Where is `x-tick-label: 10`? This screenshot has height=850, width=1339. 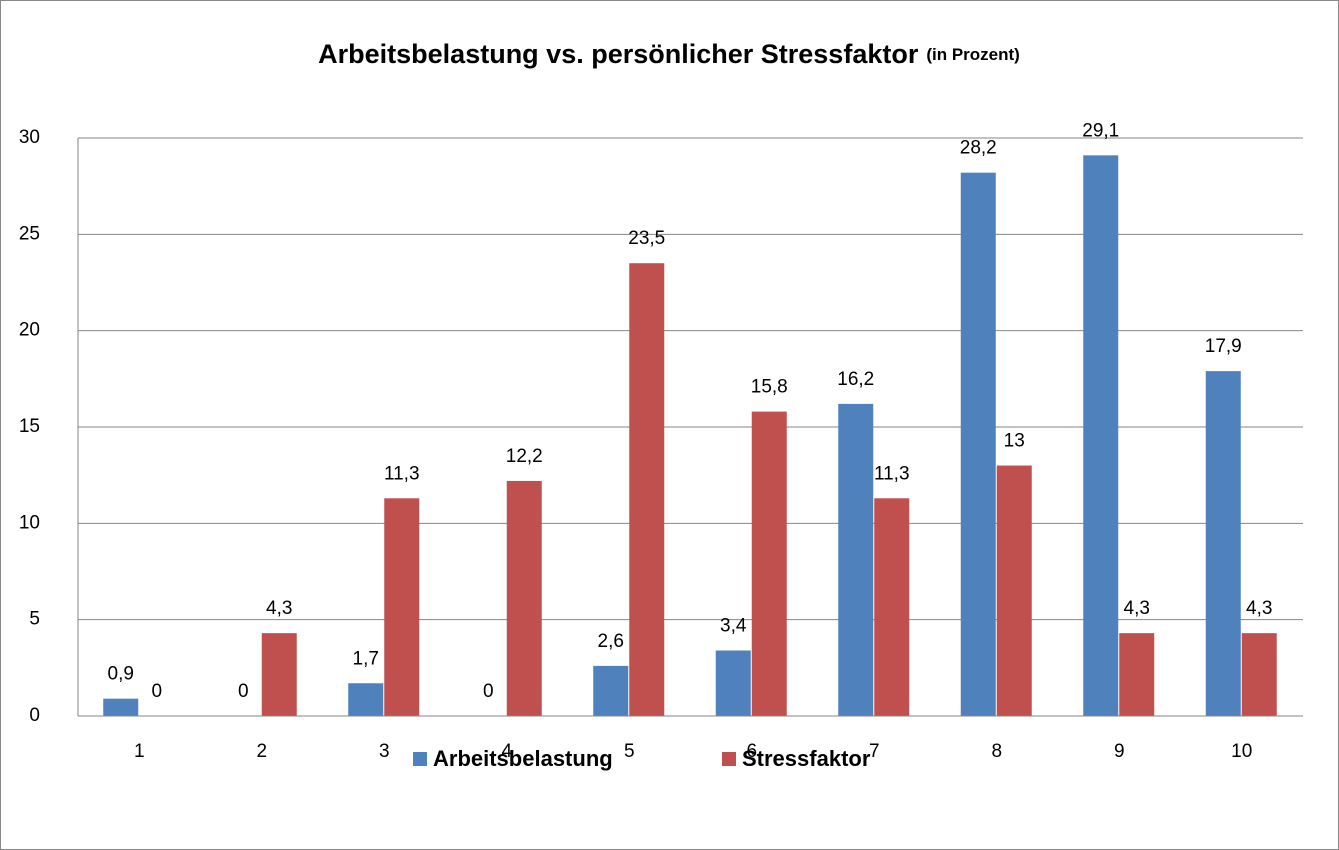
x-tick-label: 10 is located at coordinates (1241, 751).